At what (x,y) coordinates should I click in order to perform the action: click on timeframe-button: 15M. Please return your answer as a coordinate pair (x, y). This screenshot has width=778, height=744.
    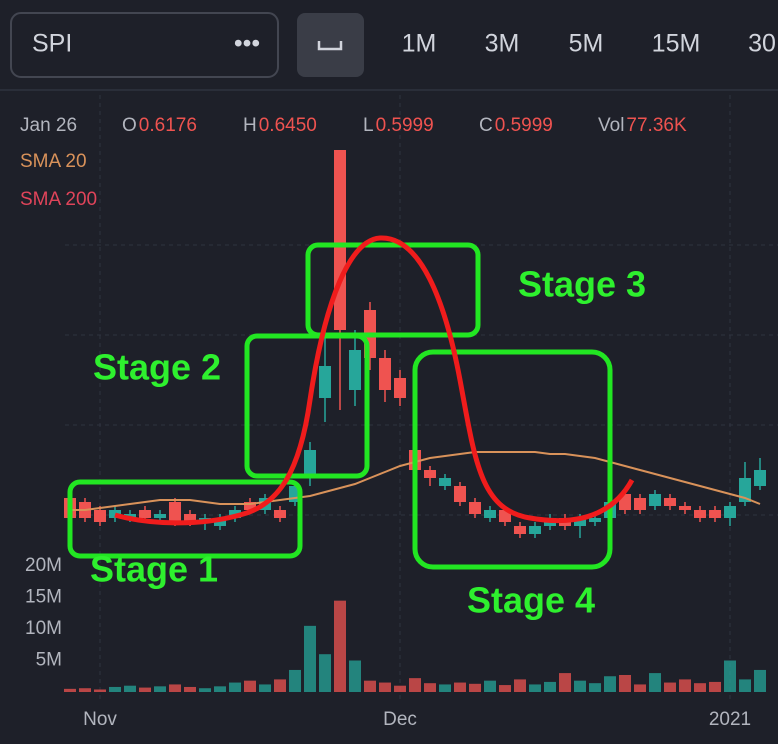
    Looking at the image, I should click on (676, 44).